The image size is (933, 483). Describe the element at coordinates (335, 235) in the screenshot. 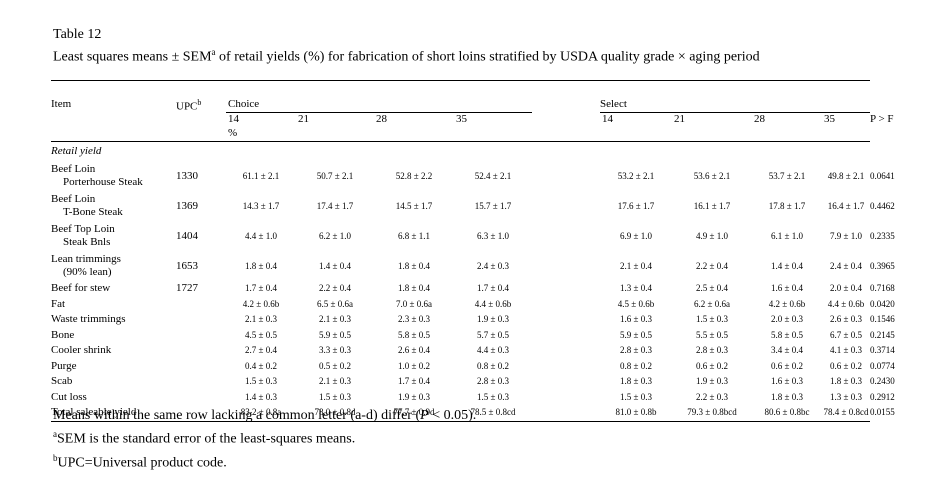

I see `row-value: 6.2 ± 1.0` at that location.